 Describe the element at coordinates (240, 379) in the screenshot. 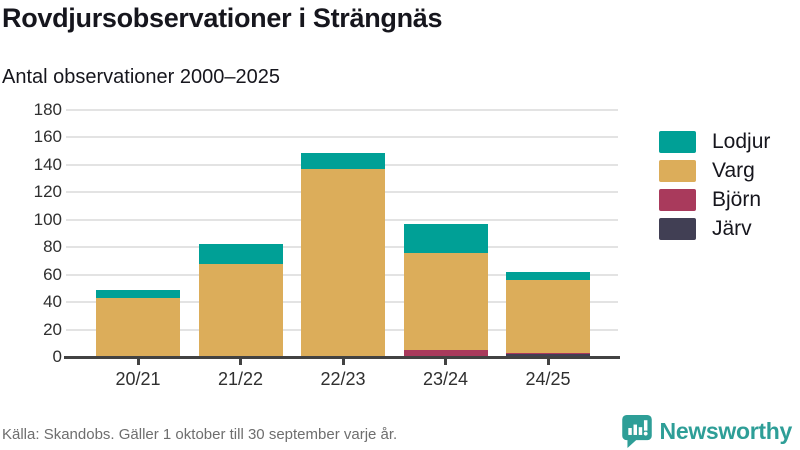

I see `x-axis-label: 21/22` at that location.